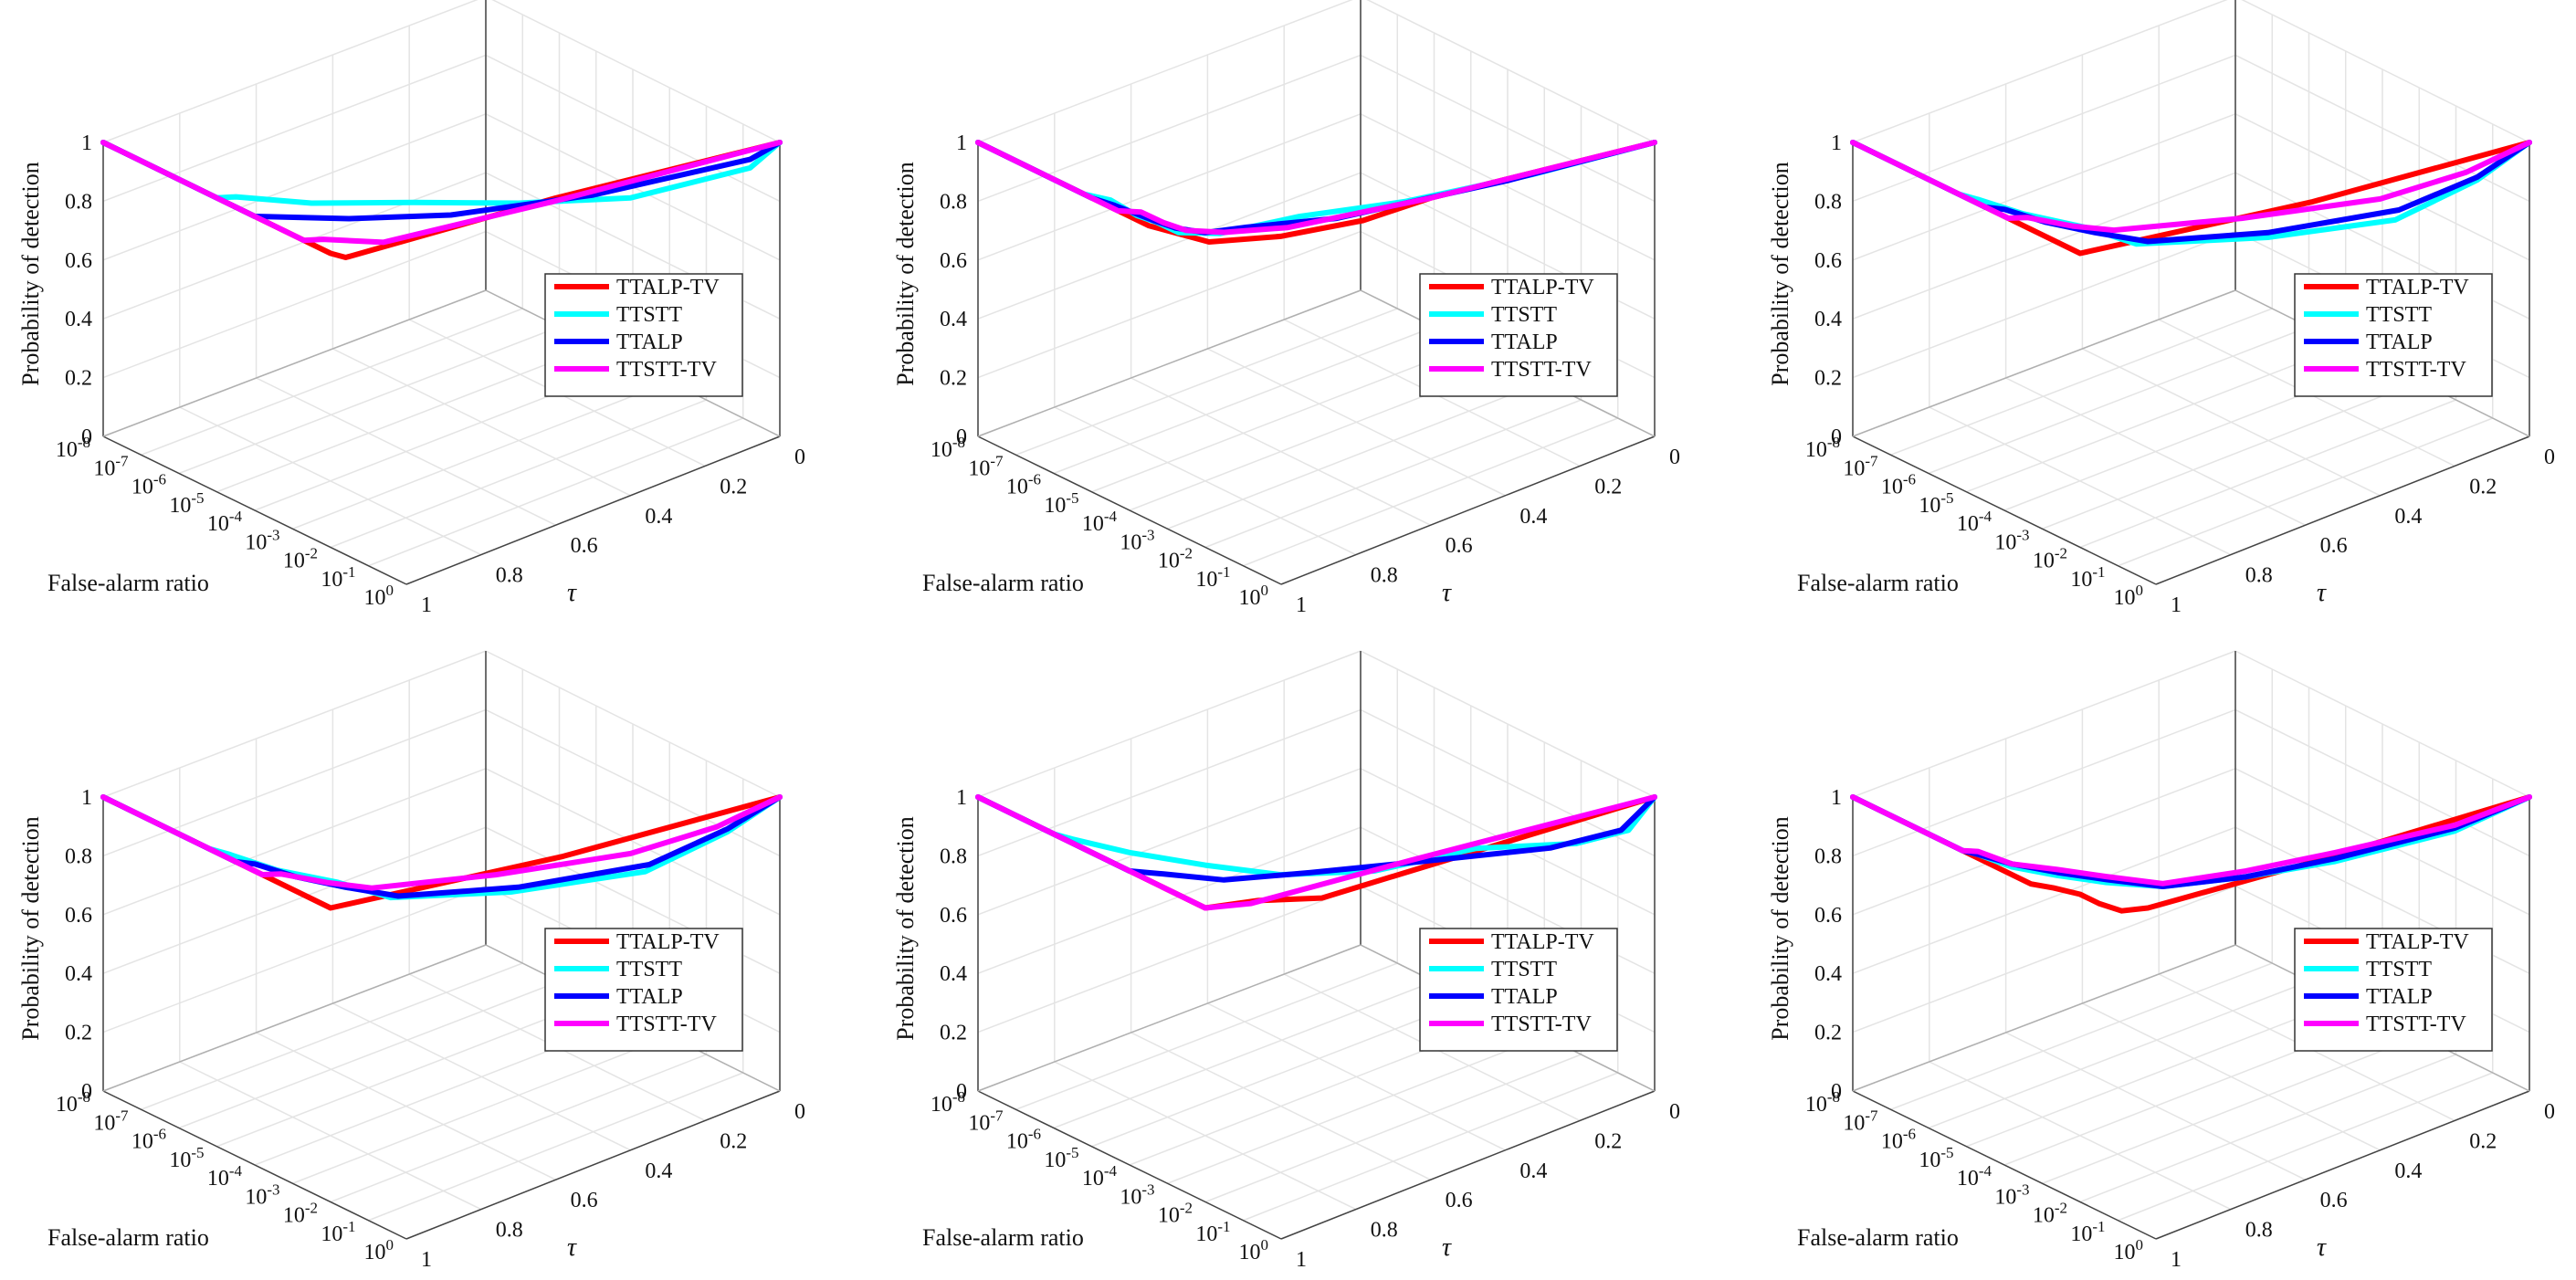 The width and height of the screenshot is (2576, 1280). I want to click on legend-label: TTSTT-TV, so click(666, 1024).